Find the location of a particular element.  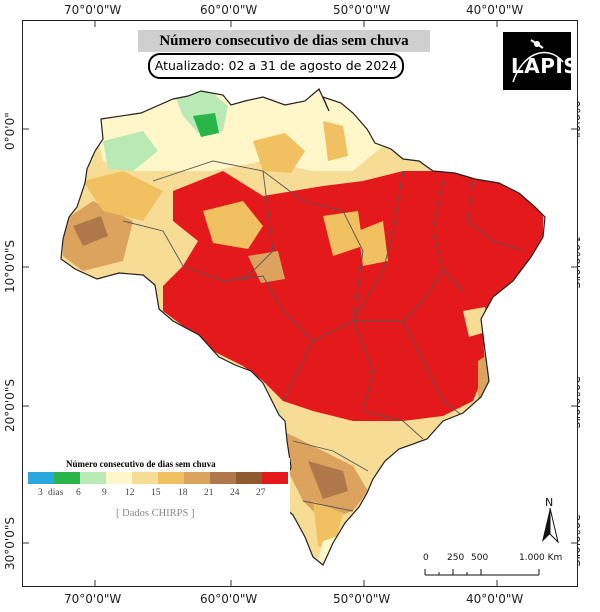

north-arrow-shape is located at coordinates (550, 526).